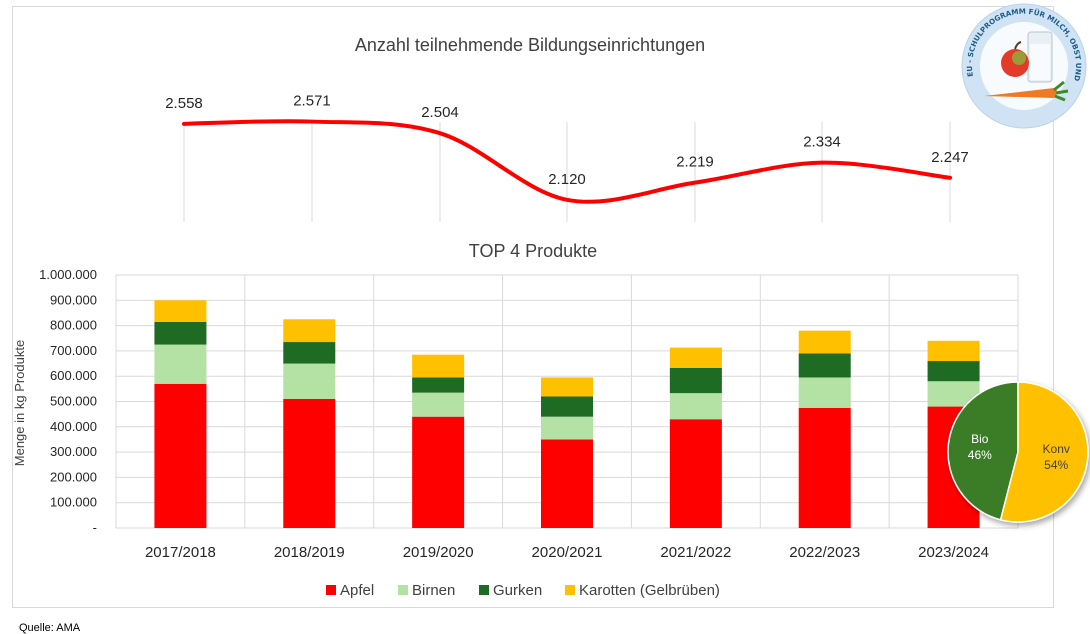 The width and height of the screenshot is (1090, 634). What do you see at coordinates (822, 142) in the screenshot?
I see `line-data-label: 2.334` at bounding box center [822, 142].